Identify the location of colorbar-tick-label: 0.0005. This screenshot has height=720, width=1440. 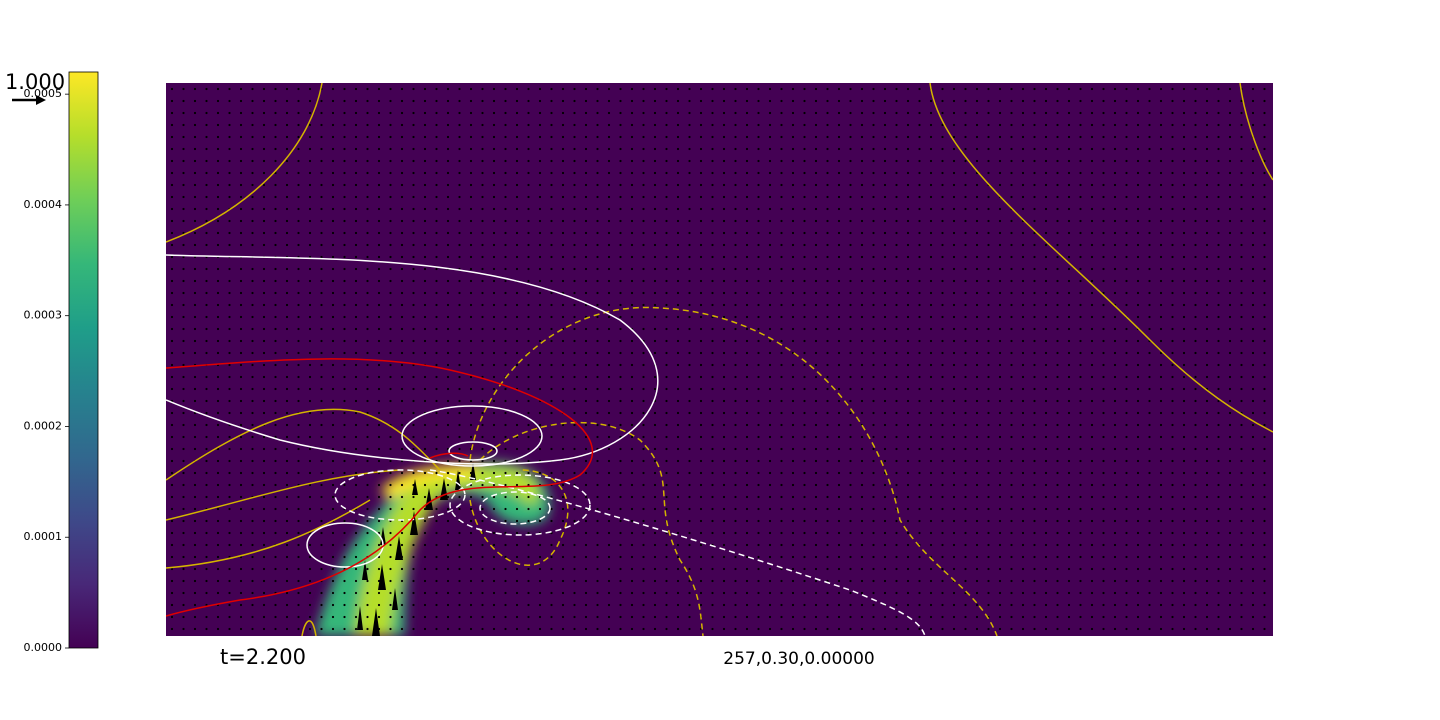
(43, 93).